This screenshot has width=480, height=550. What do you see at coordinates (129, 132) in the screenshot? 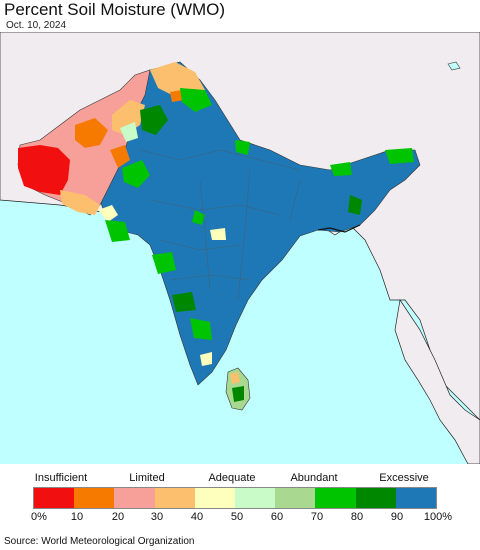
I see `region-adequate` at bounding box center [129, 132].